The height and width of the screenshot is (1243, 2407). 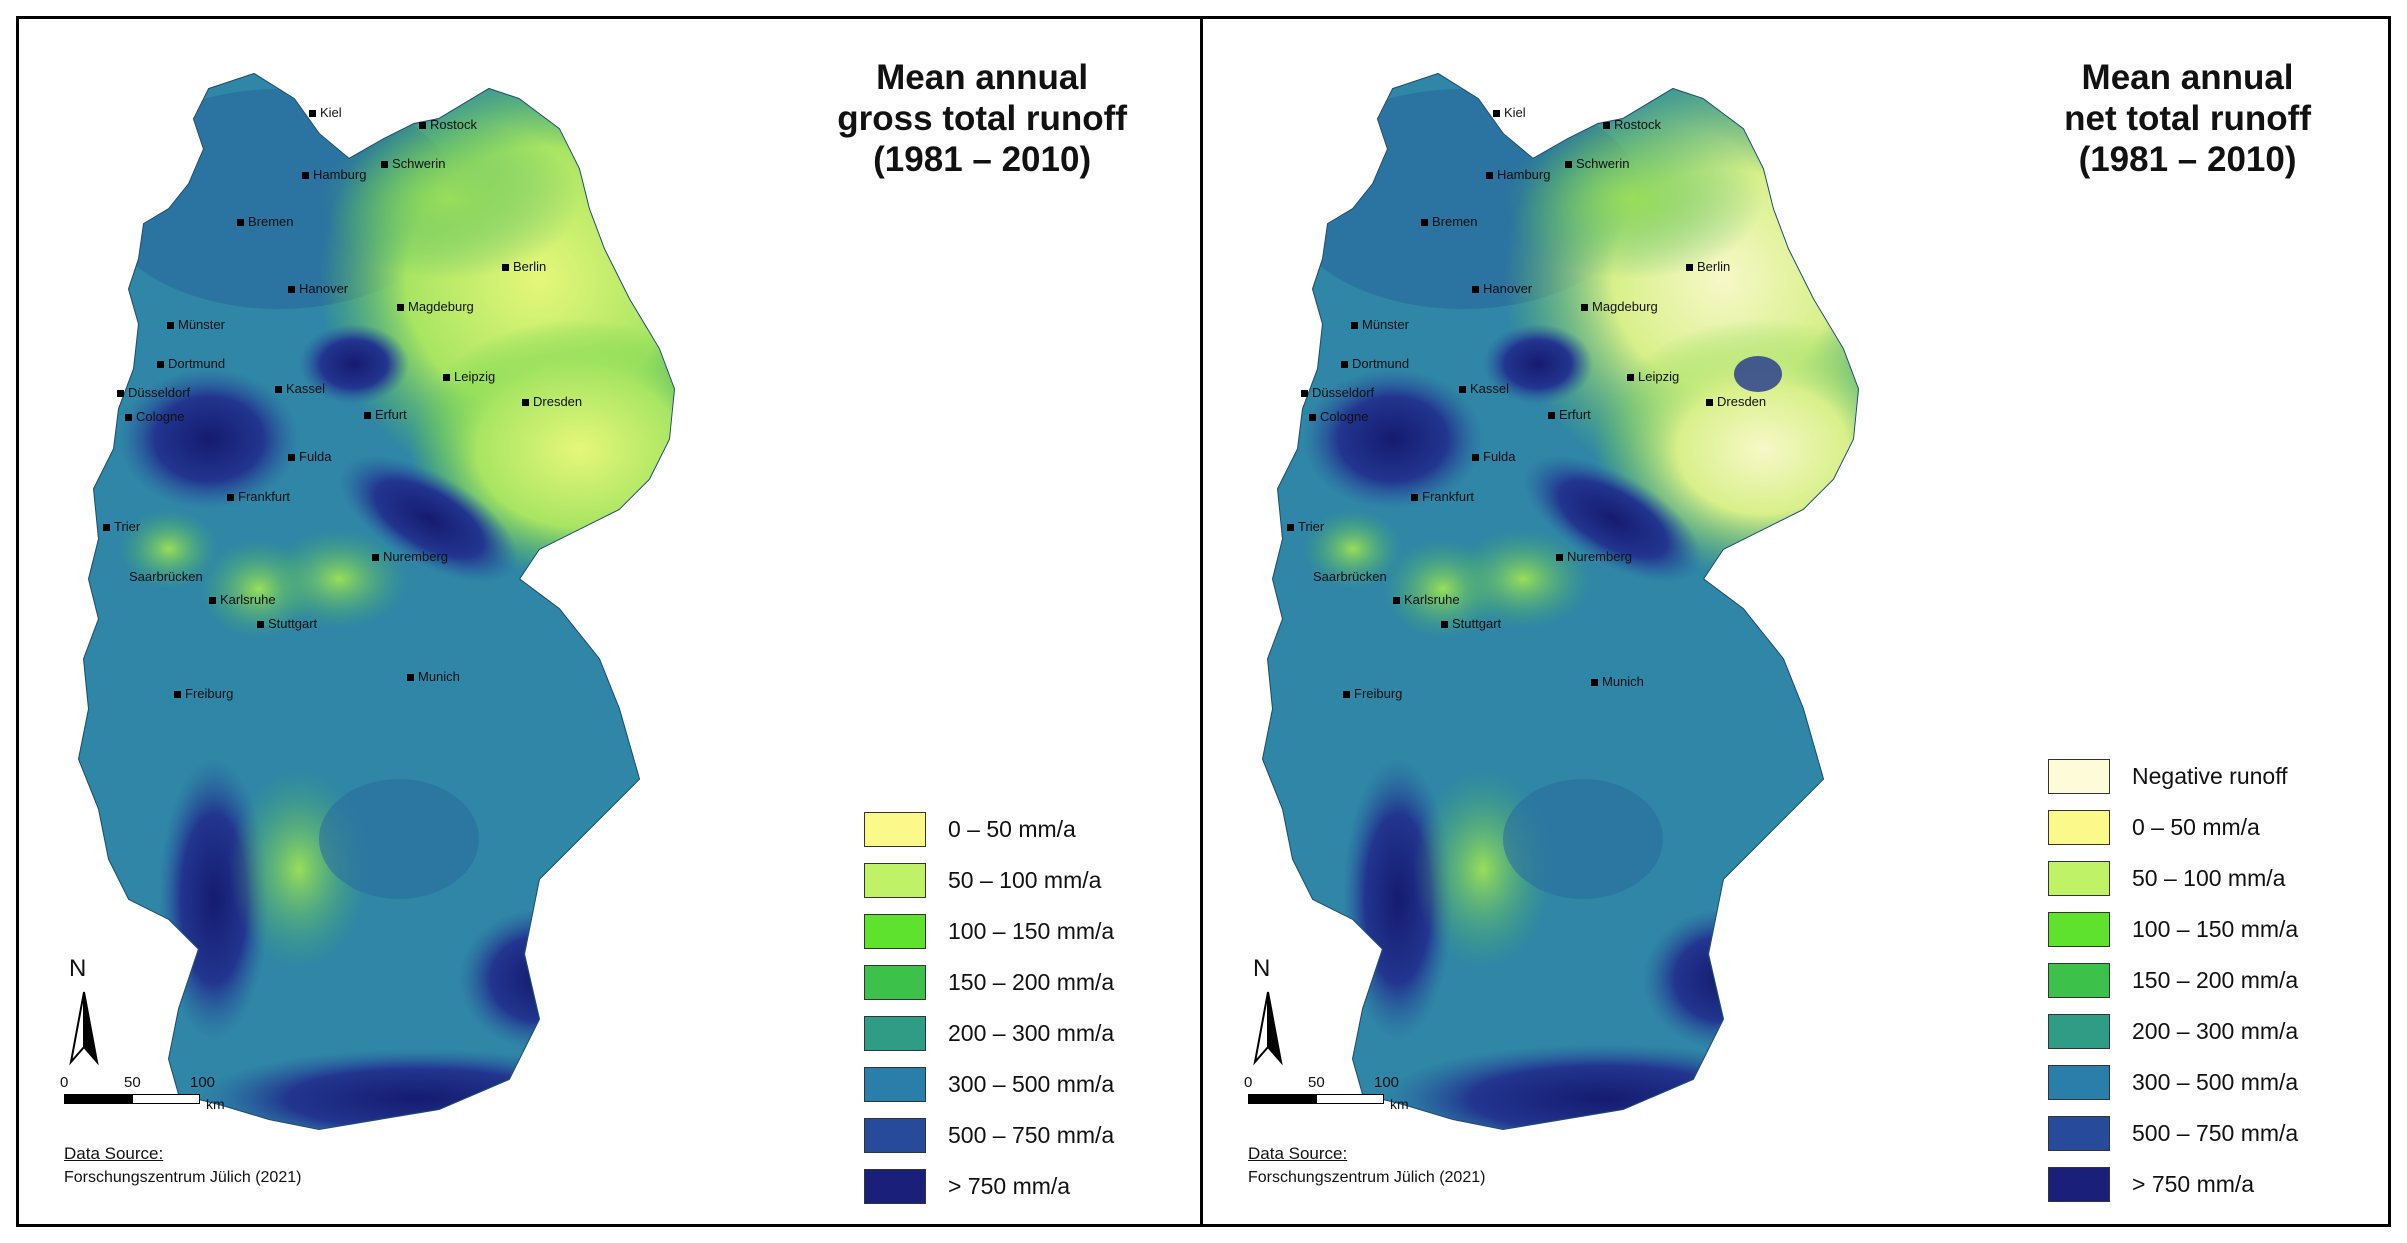 What do you see at coordinates (324, 288) in the screenshot?
I see `city-label: Hanover` at bounding box center [324, 288].